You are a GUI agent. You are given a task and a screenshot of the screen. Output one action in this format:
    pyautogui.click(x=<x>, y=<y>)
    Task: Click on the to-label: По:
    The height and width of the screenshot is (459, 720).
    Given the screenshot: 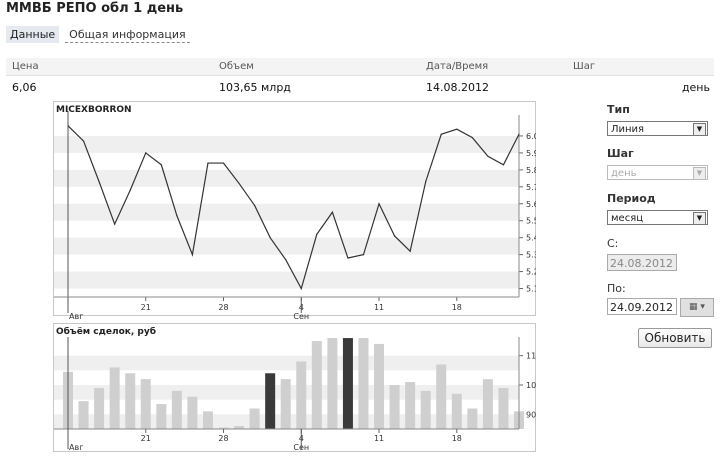 What is the action you would take?
    pyautogui.click(x=616, y=288)
    